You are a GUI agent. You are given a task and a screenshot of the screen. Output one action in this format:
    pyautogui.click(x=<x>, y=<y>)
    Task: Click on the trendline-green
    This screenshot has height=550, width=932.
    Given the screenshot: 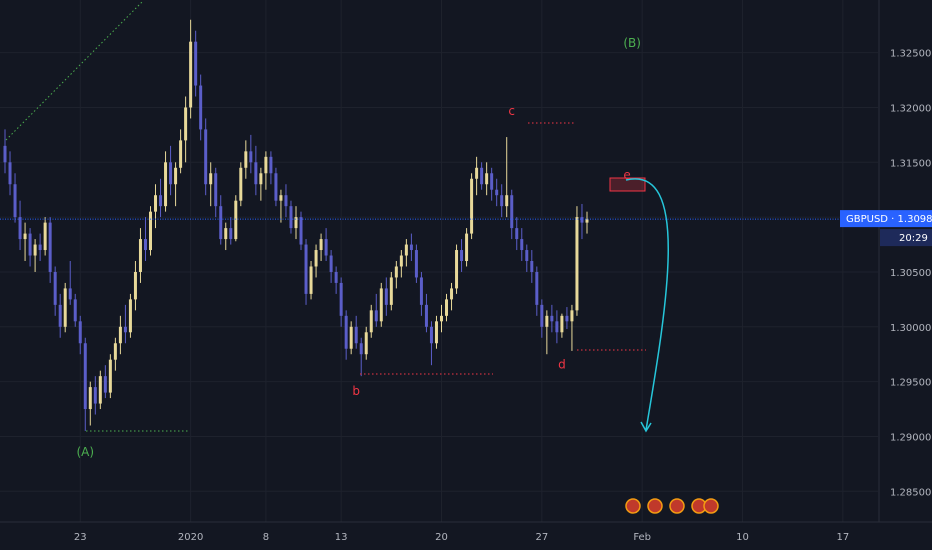 What is the action you would take?
    pyautogui.click(x=74, y=71)
    